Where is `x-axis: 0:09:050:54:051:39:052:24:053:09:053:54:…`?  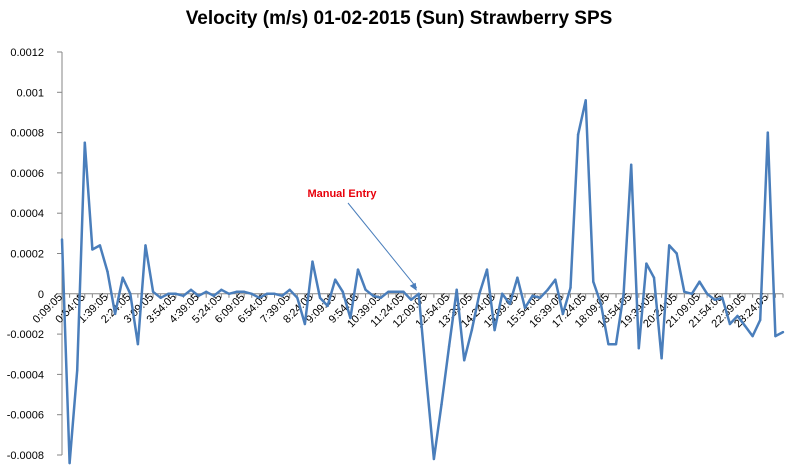 x-axis: 0:09:050:54:051:39:052:24:053:09:053:54:… is located at coordinates (407, 310).